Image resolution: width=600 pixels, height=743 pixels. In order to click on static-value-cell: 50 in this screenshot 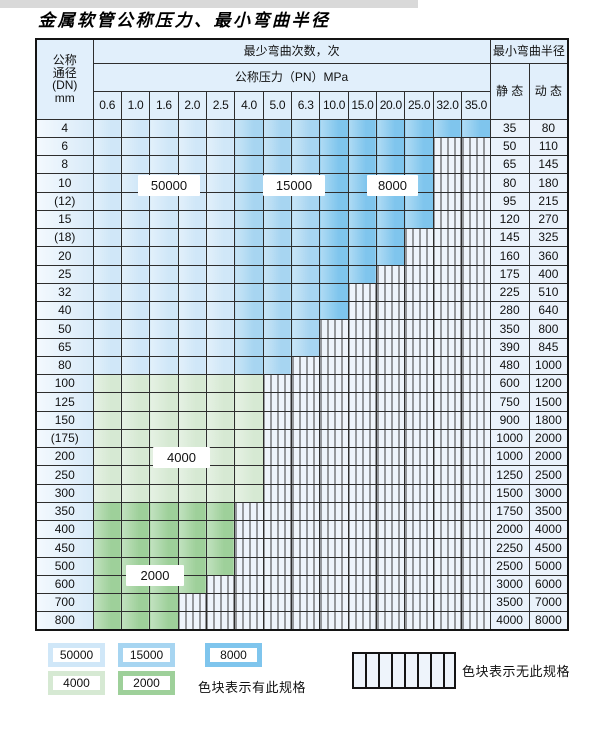, I will do `click(509, 146)`.